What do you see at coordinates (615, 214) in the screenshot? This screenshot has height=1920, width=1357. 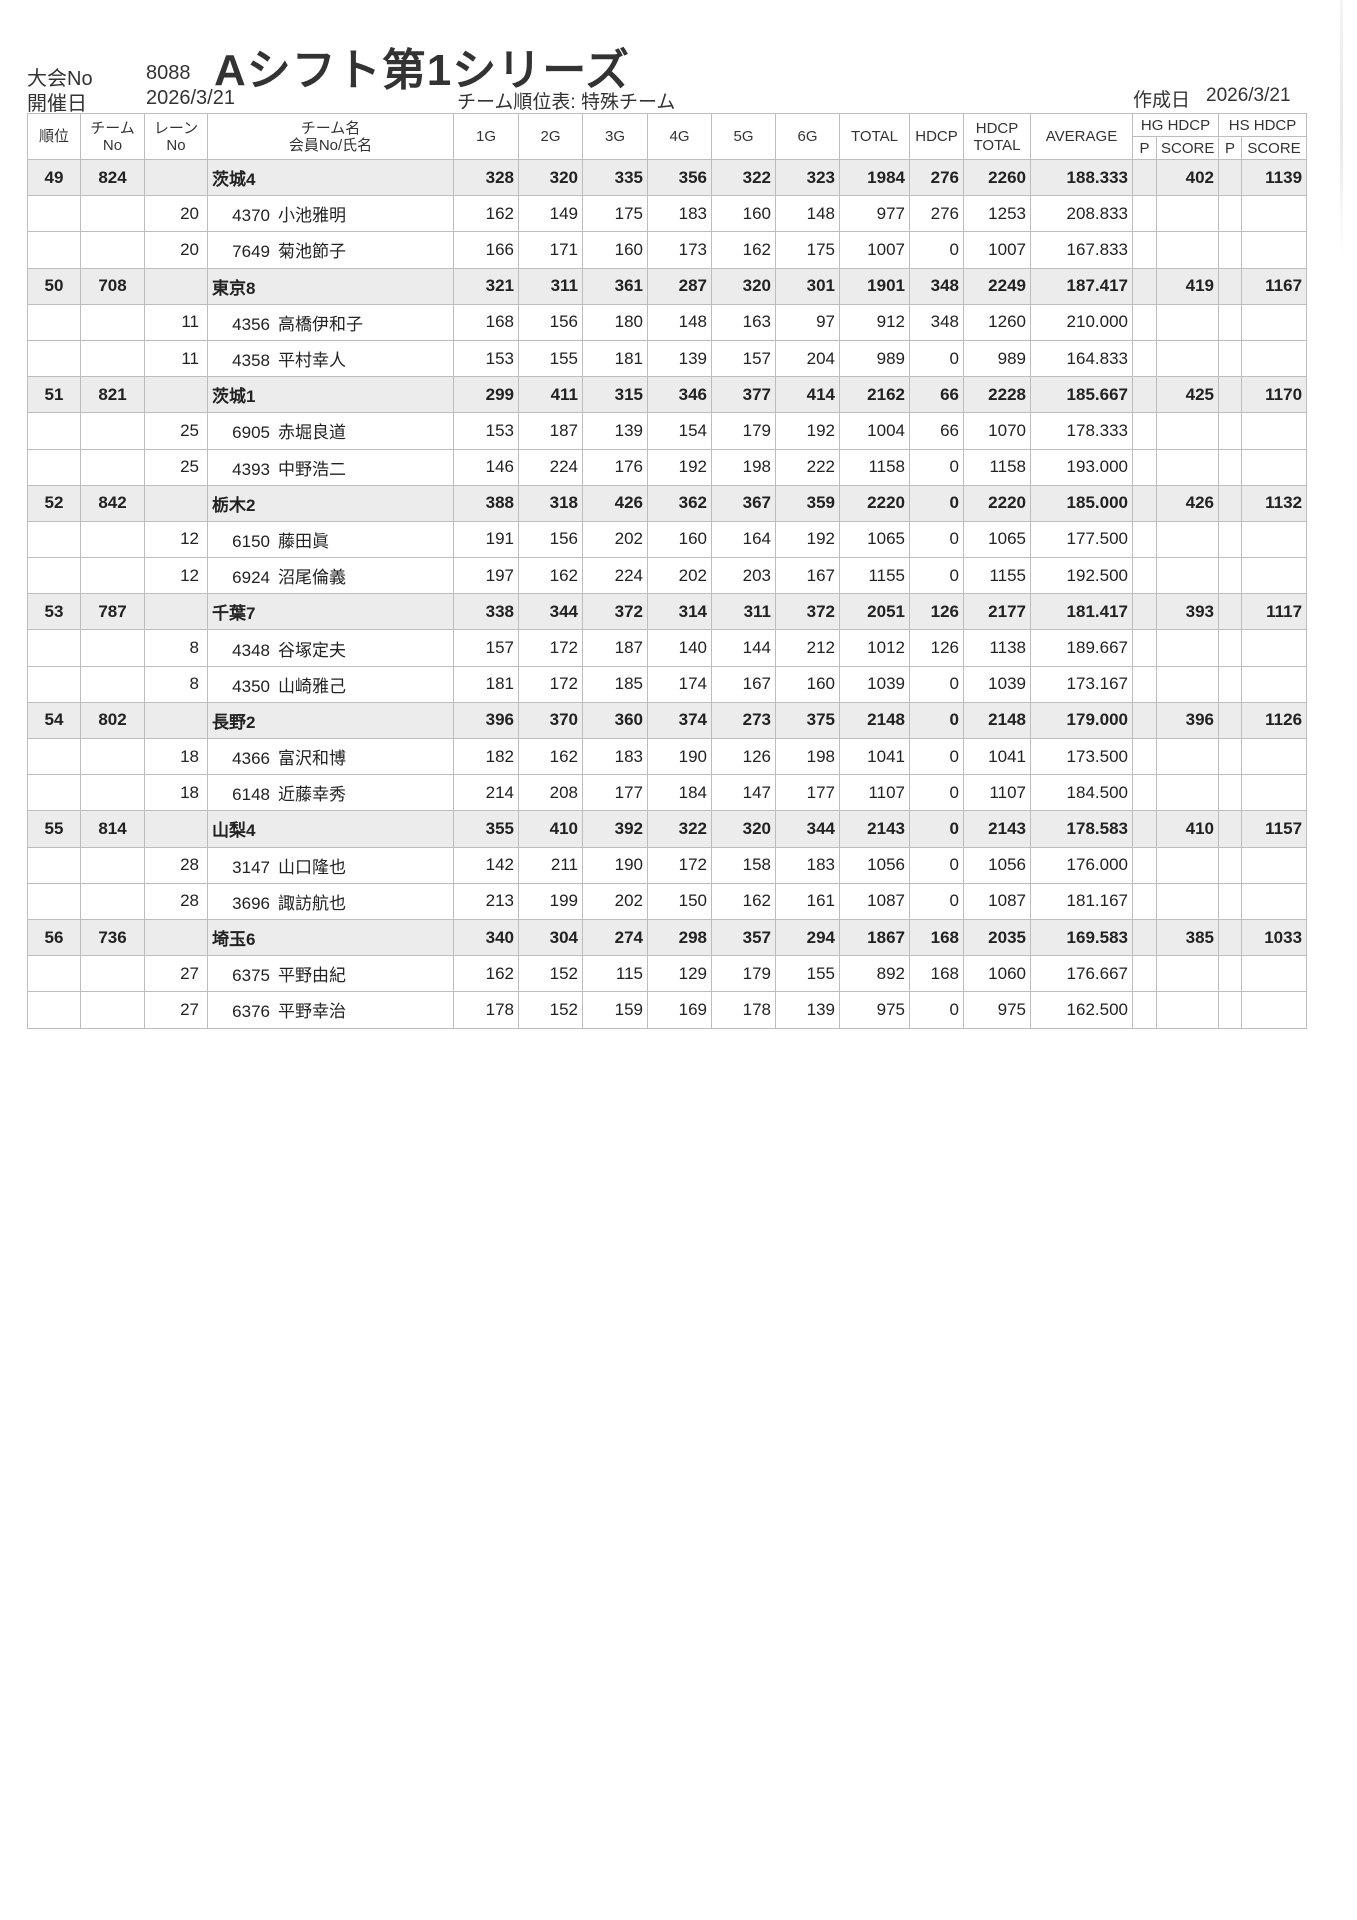 I see `game-score: 175` at bounding box center [615, 214].